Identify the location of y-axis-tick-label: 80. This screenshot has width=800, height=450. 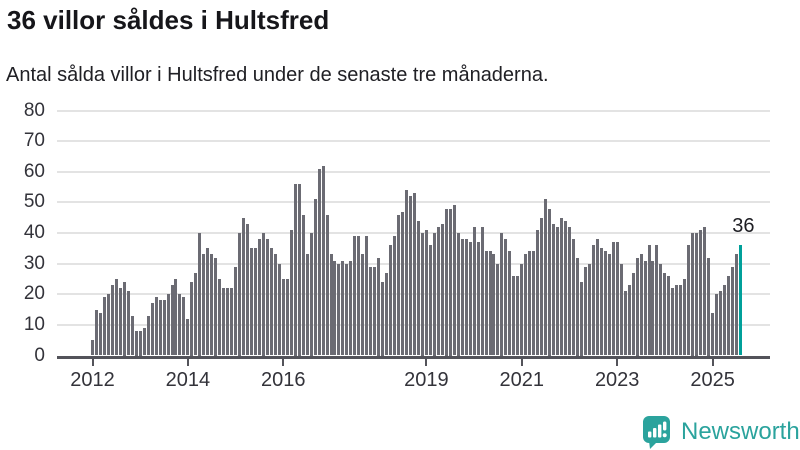
(34, 110).